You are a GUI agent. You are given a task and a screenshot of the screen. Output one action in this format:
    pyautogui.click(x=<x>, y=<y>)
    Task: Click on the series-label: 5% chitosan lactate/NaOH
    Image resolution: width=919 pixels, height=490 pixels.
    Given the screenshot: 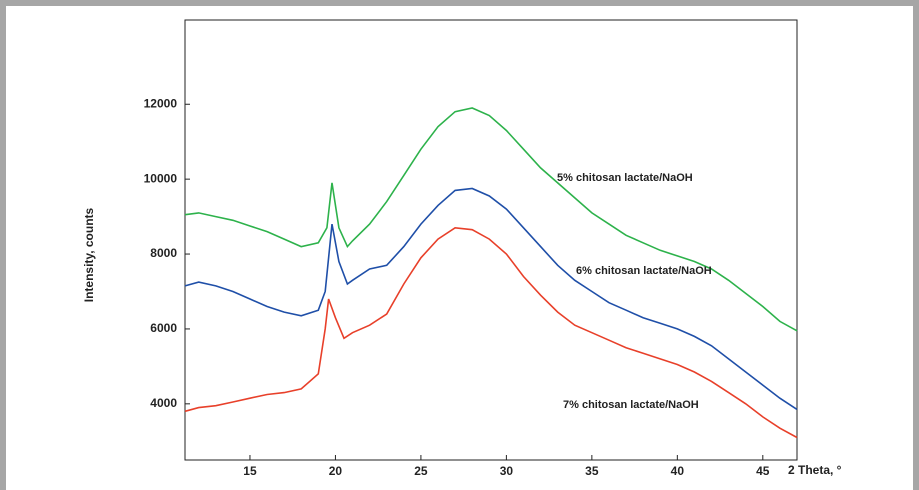 What is the action you would take?
    pyautogui.click(x=625, y=178)
    